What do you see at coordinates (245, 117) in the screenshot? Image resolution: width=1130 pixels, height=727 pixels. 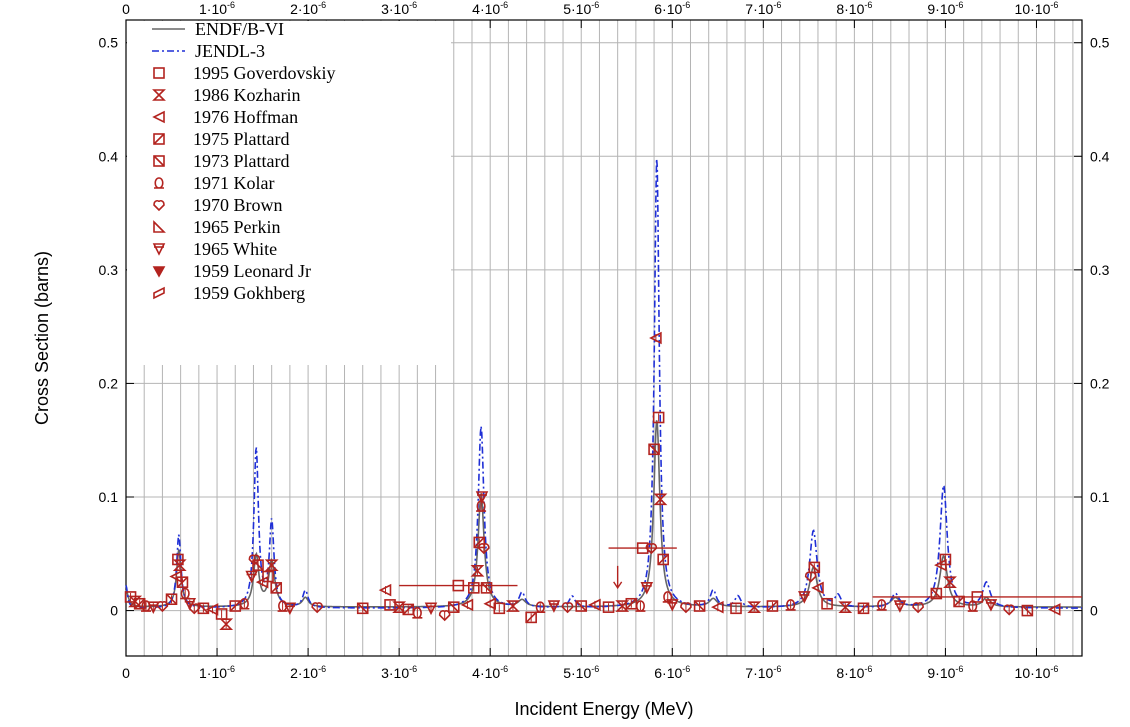 I see `legend-label: 1976 Hoffman` at bounding box center [245, 117].